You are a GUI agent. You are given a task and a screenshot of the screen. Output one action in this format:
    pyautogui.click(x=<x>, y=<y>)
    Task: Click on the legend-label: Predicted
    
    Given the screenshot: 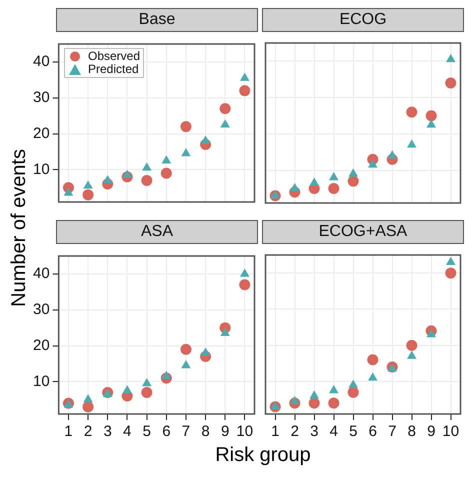 What is the action you would take?
    pyautogui.click(x=113, y=69)
    